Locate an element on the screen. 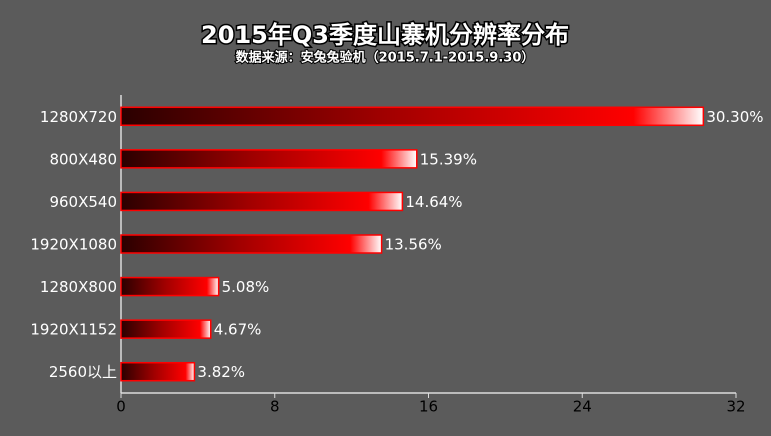 This screenshot has height=436, width=771. y-tick-label: 800X480 is located at coordinates (83, 159).